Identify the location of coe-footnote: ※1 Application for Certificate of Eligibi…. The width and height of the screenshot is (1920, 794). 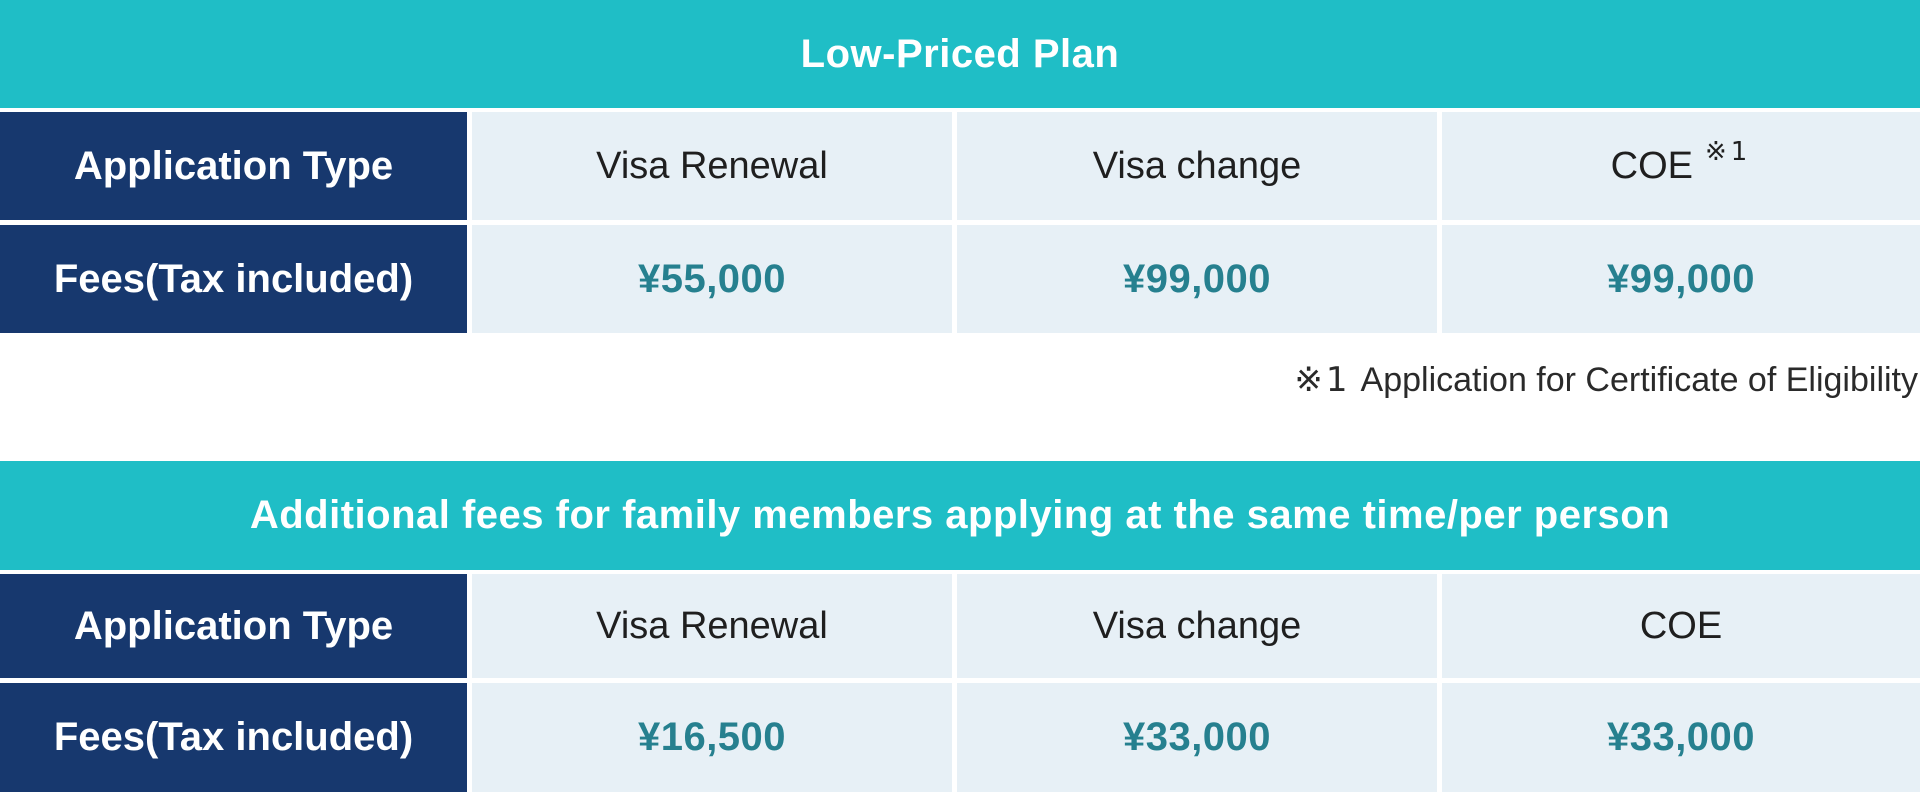
(960, 380).